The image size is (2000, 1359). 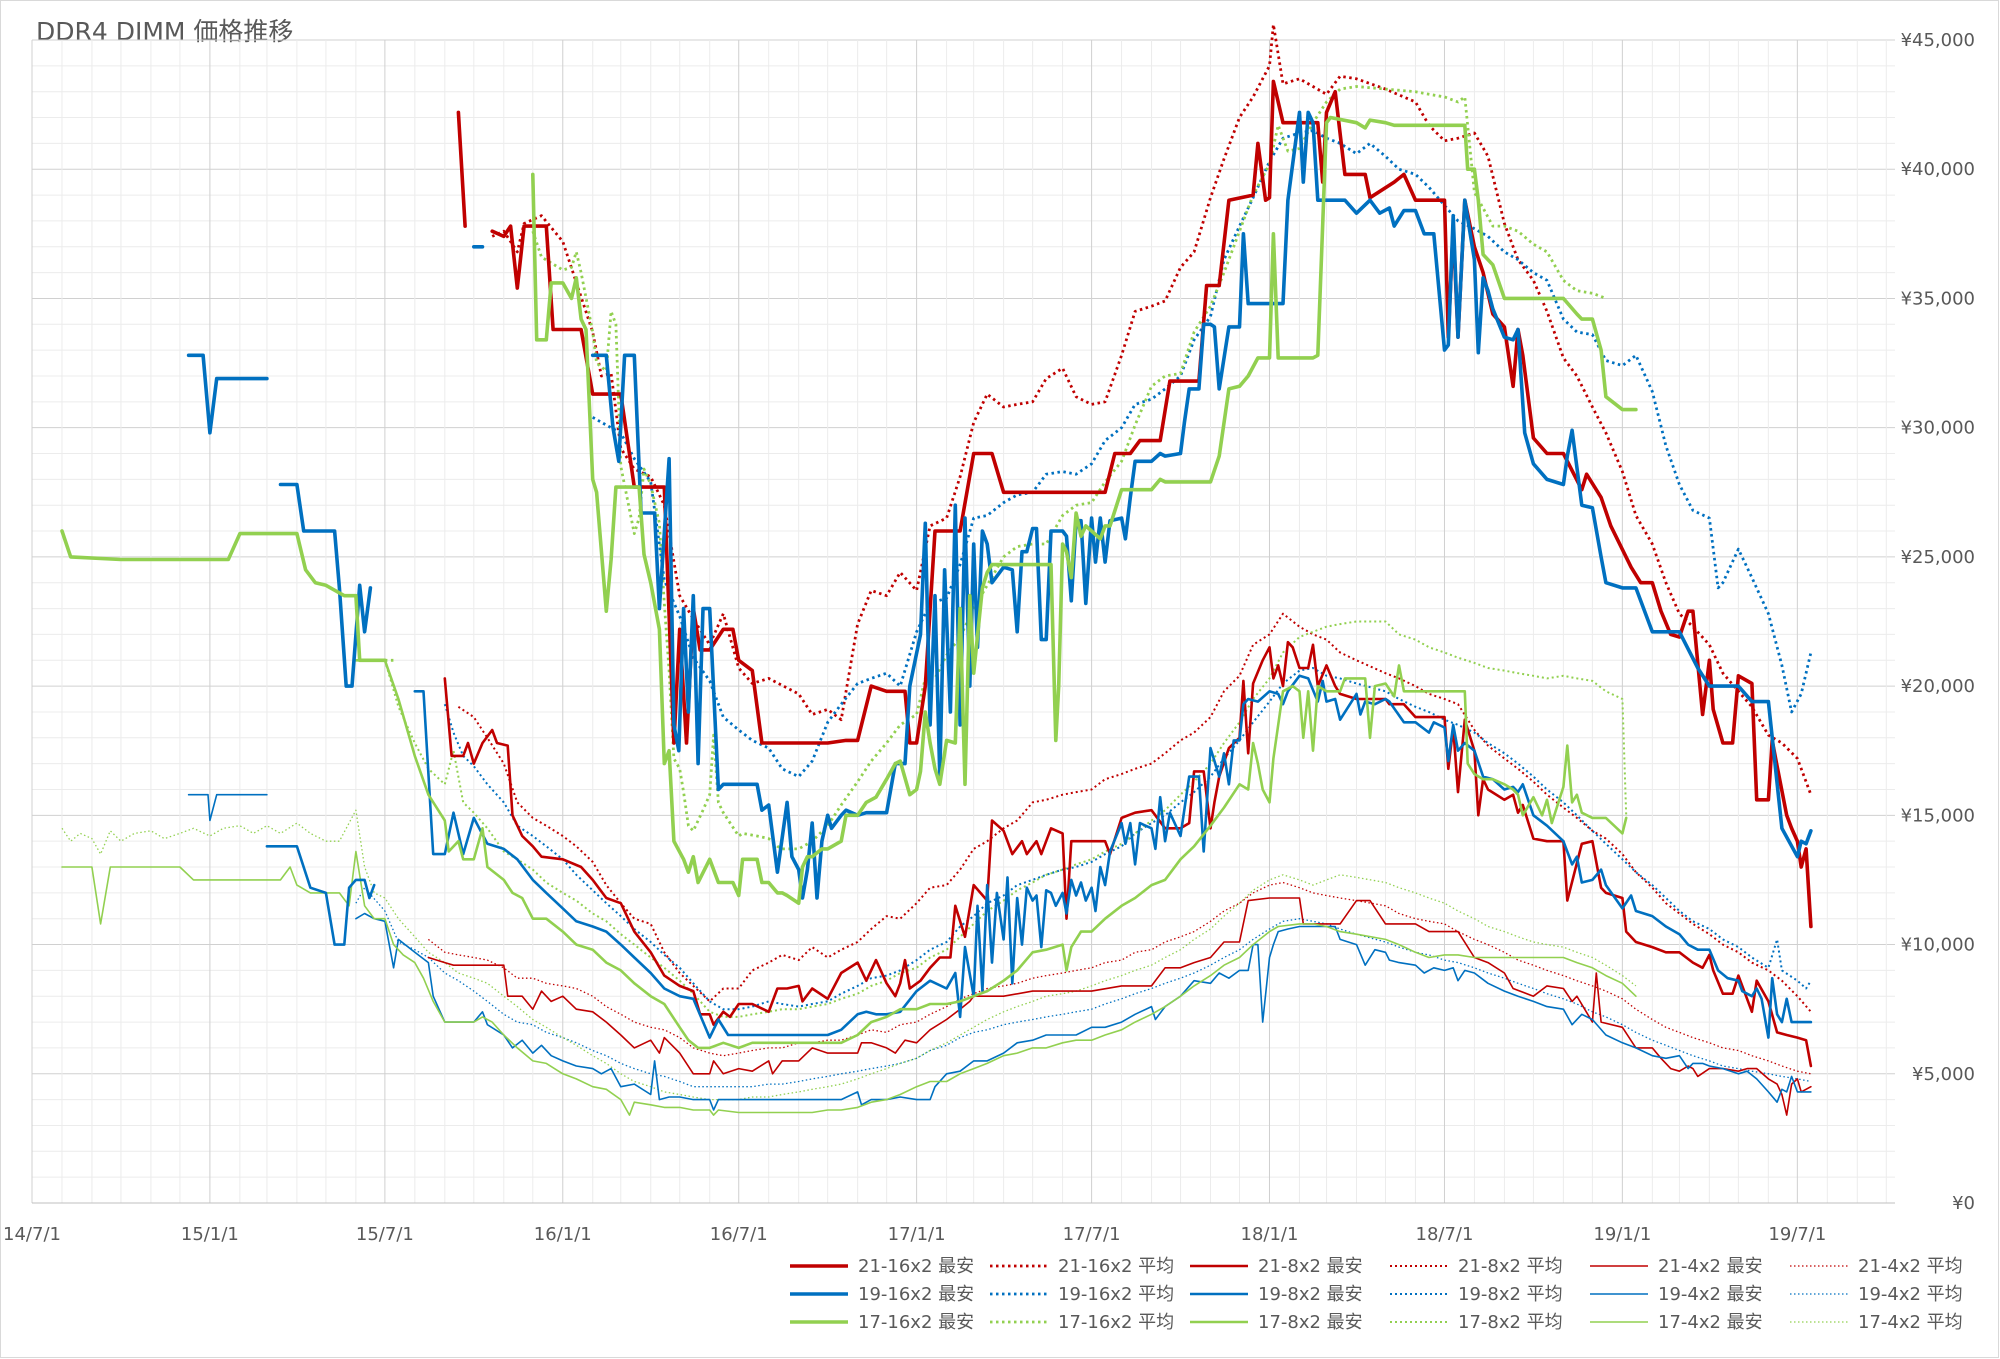 What do you see at coordinates (1710, 1266) in the screenshot?
I see `legend-label: 21-4x2 最安` at bounding box center [1710, 1266].